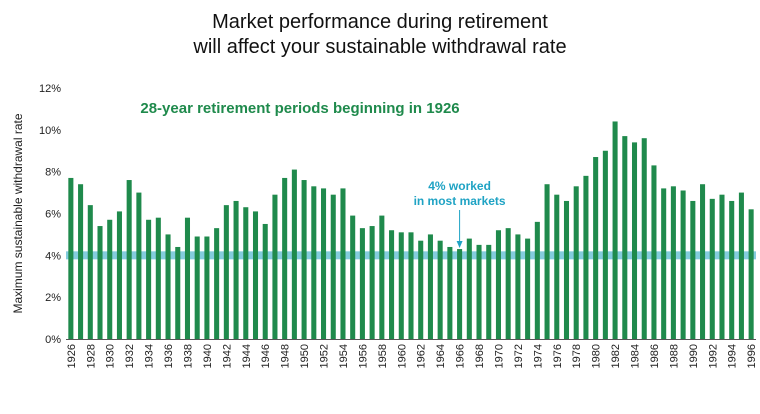 This screenshot has height=414, width=760. Describe the element at coordinates (380, 22) in the screenshot. I see `chart-title-line1: Market performance during retirement` at that location.